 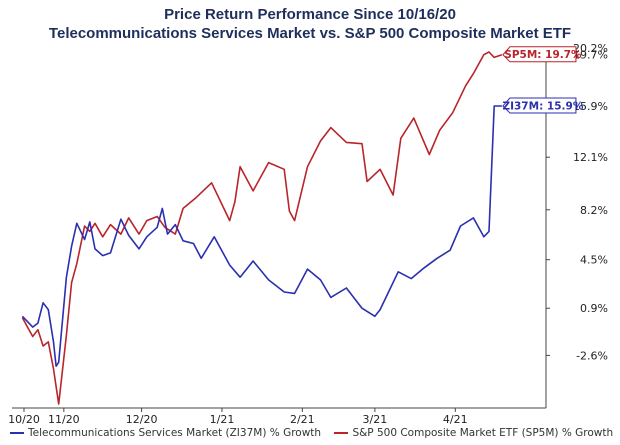 What do you see at coordinates (142, 419) in the screenshot?
I see `x-tick-label: 12/20` at bounding box center [142, 419].